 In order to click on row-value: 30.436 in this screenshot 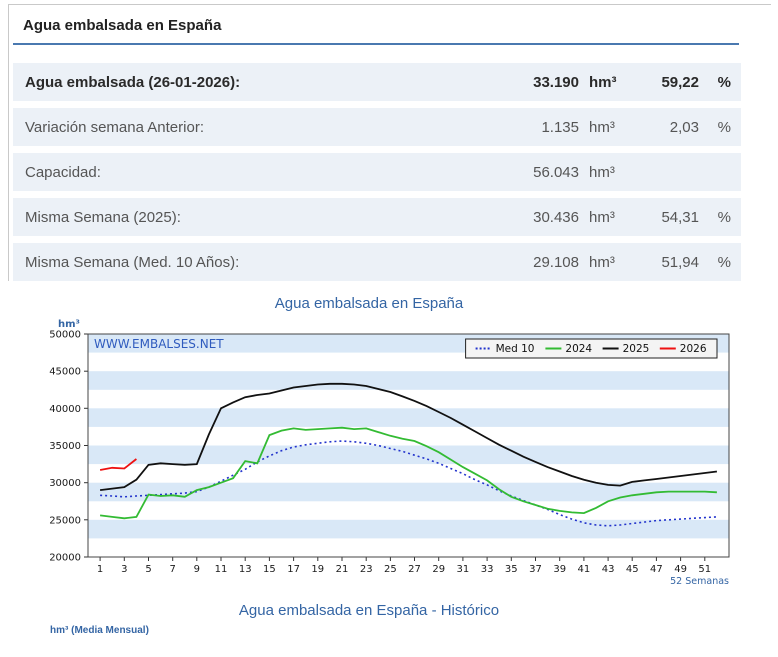, I will do `click(556, 217)`.